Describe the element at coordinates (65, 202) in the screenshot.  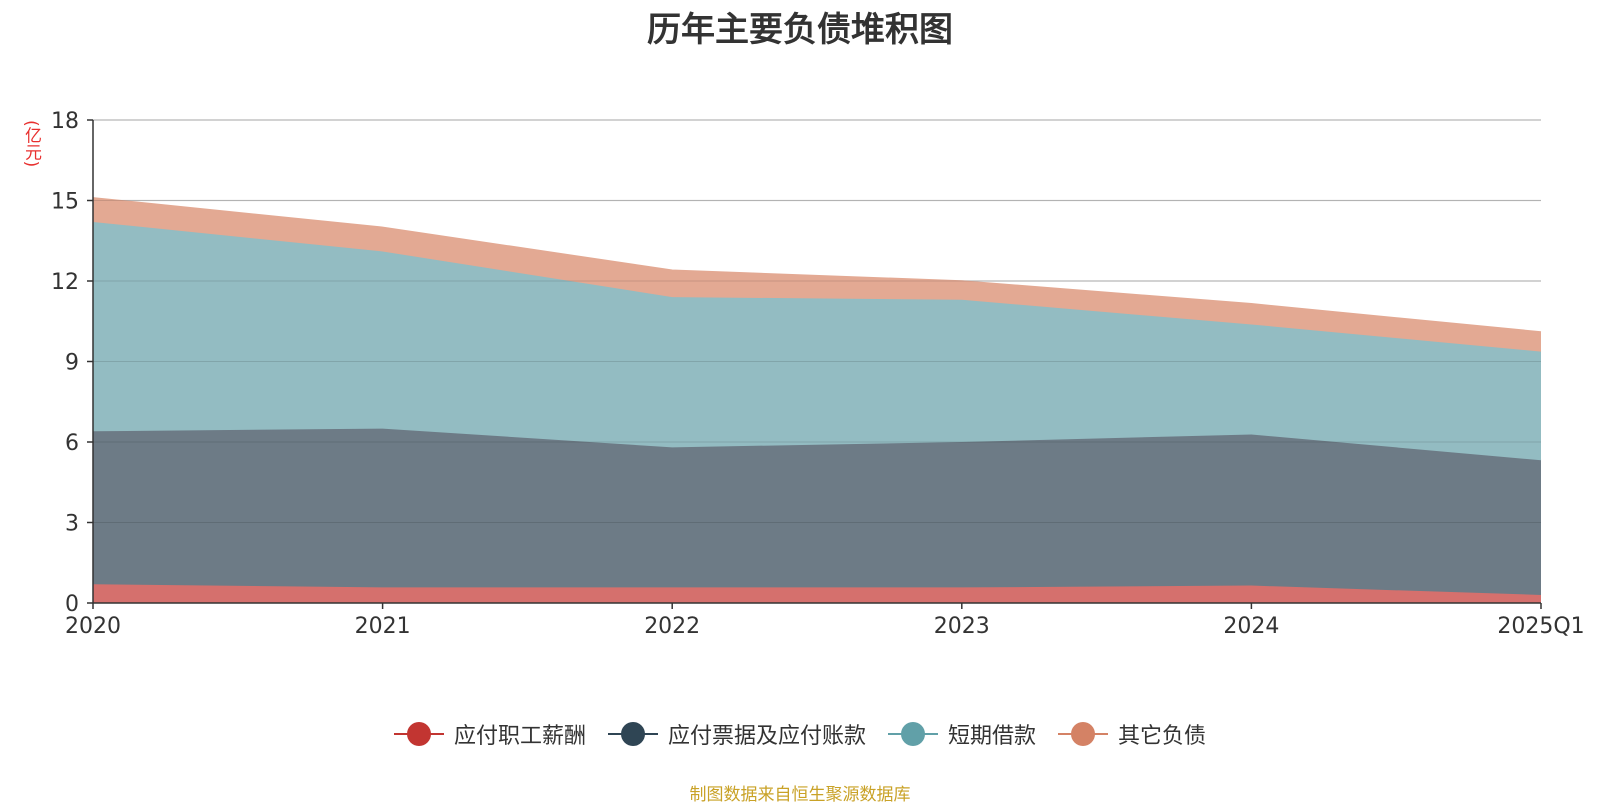
I see `y-tick-label: 15` at that location.